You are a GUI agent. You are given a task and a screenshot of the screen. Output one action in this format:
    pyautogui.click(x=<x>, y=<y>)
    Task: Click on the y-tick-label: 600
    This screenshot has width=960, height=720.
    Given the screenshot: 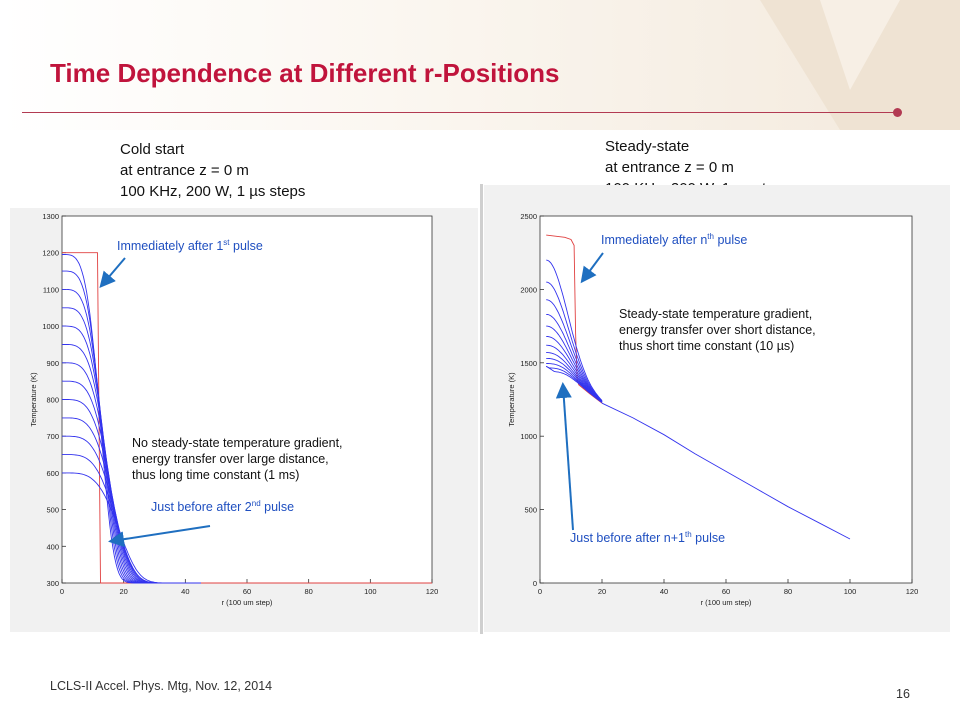 What is the action you would take?
    pyautogui.click(x=52, y=473)
    